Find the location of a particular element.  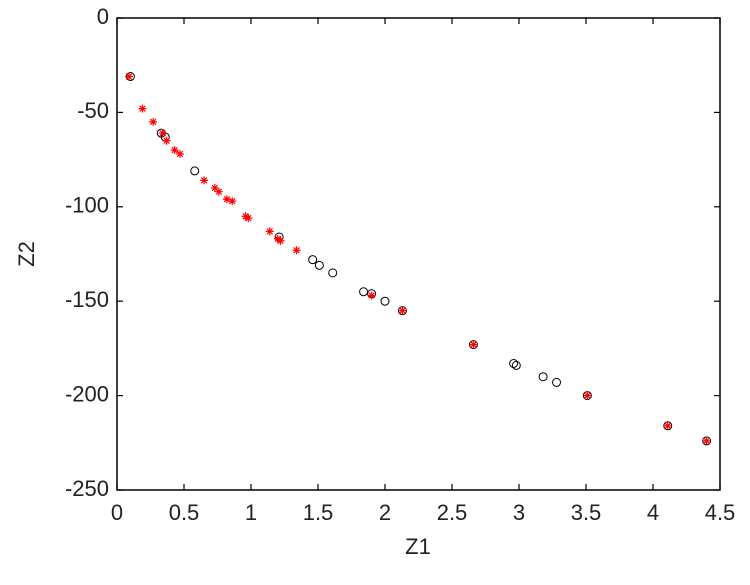

x-tick-label: 2.5 is located at coordinates (452, 512).